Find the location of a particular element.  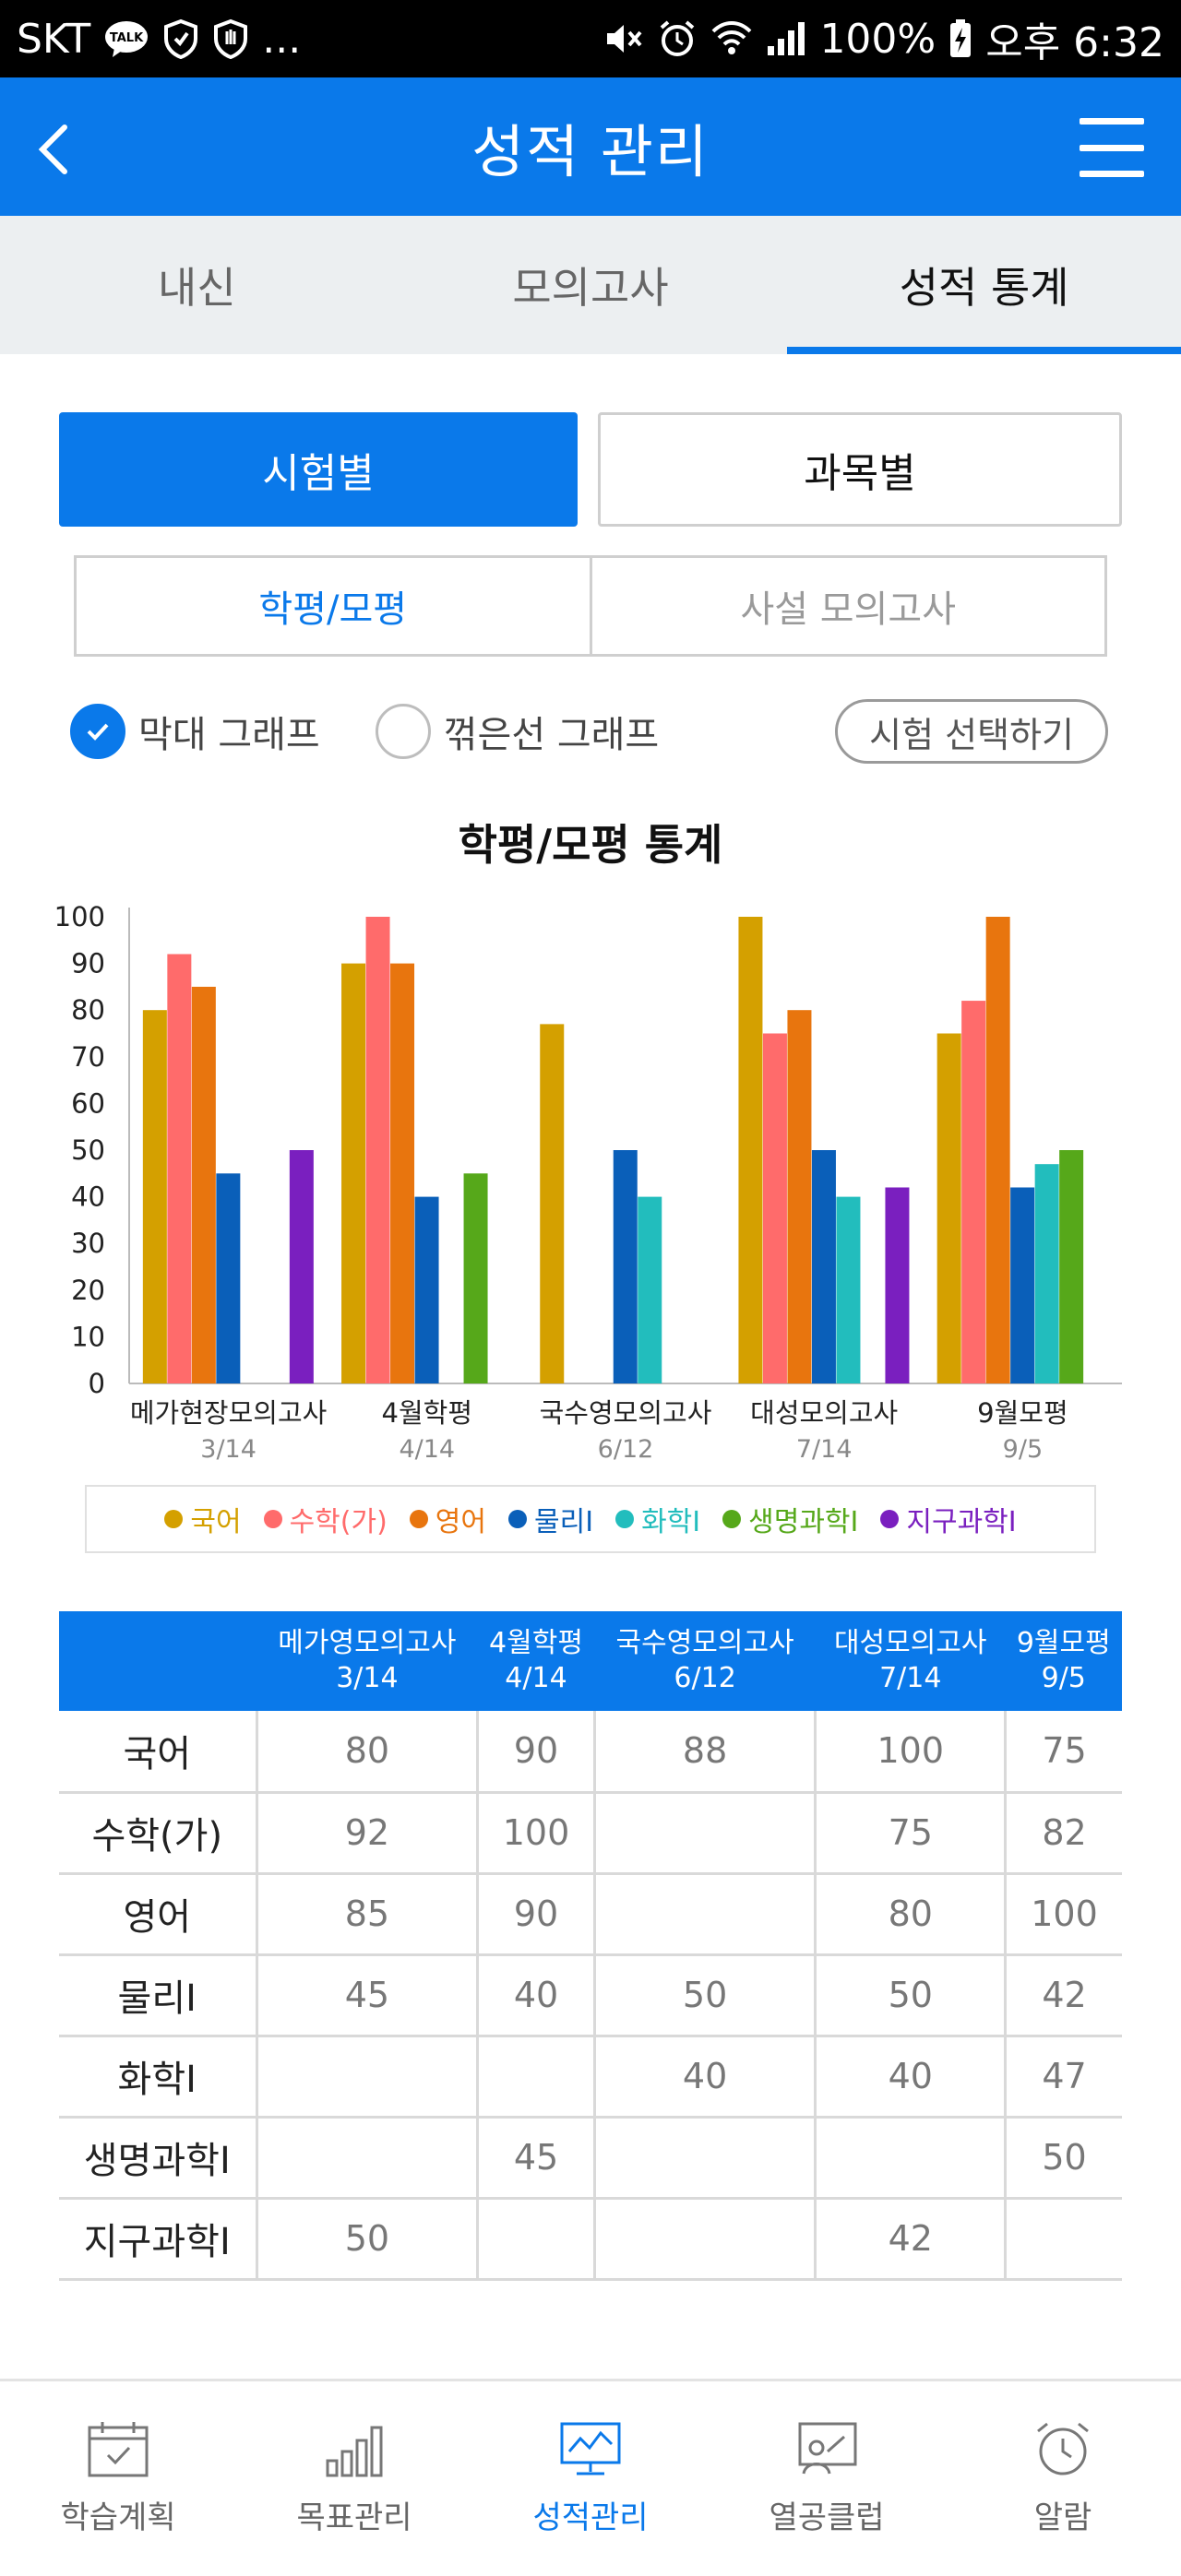

status-bar-right: 100% 오후 6:32 is located at coordinates (883, 38).